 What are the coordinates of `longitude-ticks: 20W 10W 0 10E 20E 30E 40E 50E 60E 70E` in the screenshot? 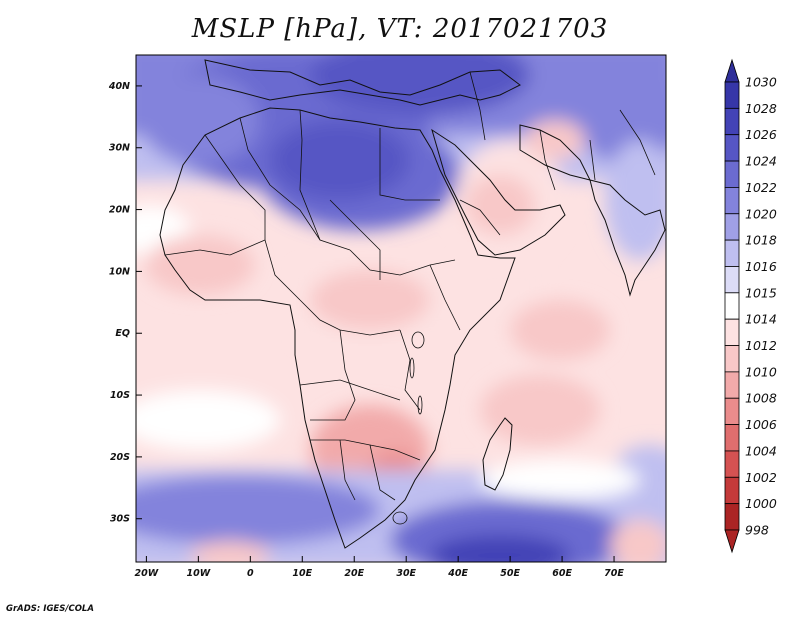 It's located at (379, 567).